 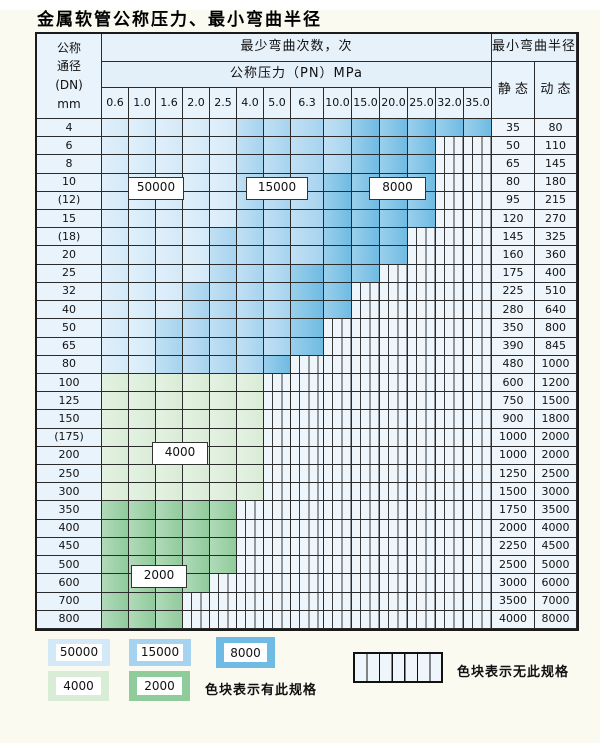 I want to click on dynamic-radius-cell: 4000, so click(x=556, y=528).